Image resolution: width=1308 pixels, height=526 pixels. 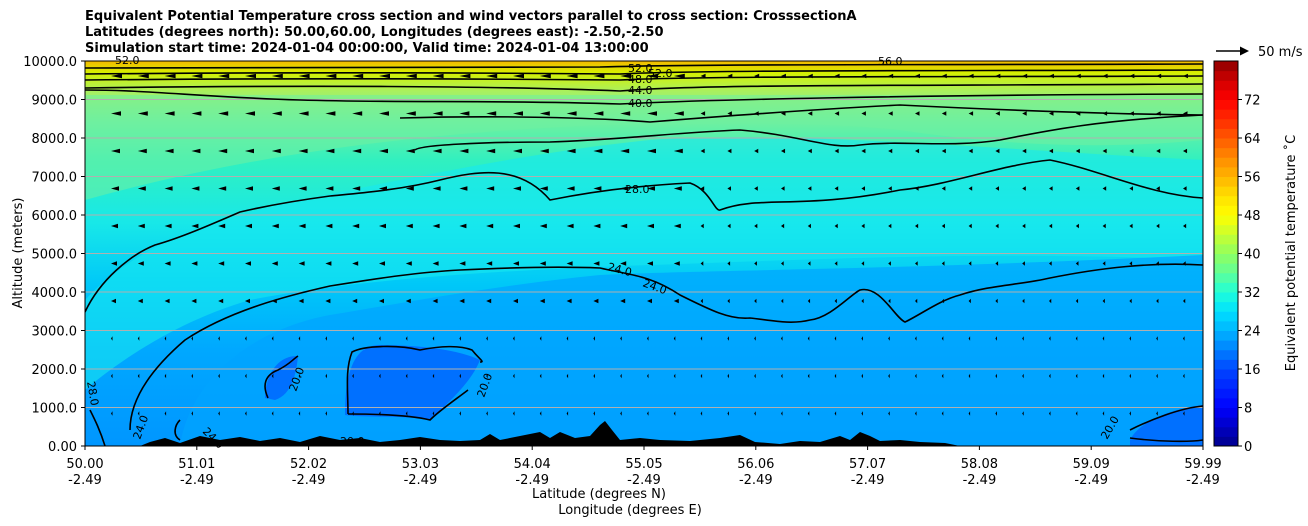 I want to click on y-tick-label: 1000.0, so click(x=55, y=409).